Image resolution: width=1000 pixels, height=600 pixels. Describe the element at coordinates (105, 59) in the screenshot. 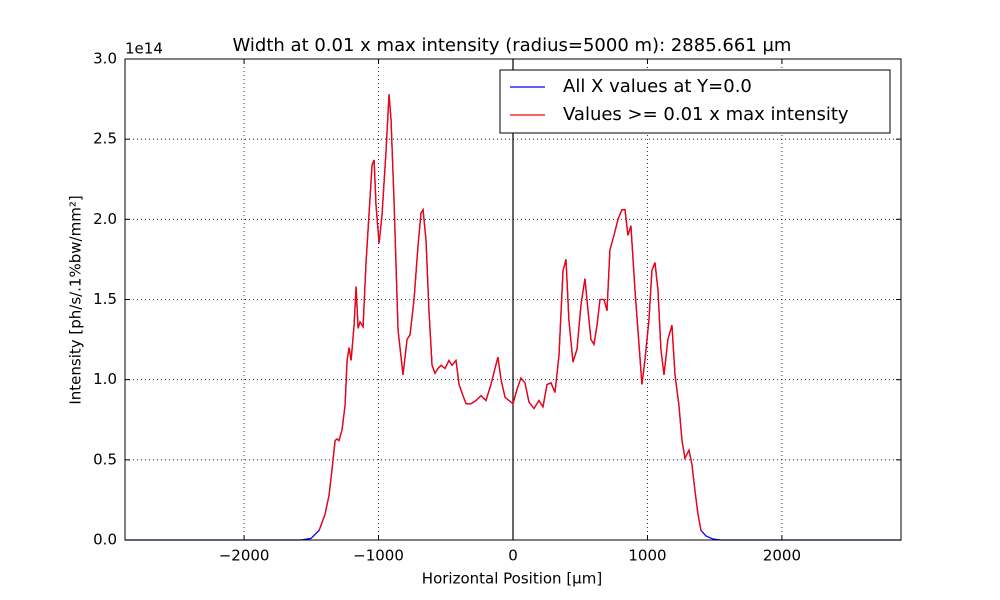

I see `y-tick-label: 3.0` at that location.